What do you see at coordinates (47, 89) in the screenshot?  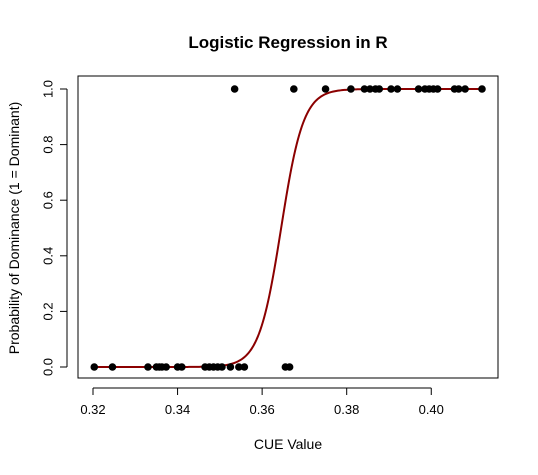 I see `y-tick-label: 1.0` at bounding box center [47, 89].